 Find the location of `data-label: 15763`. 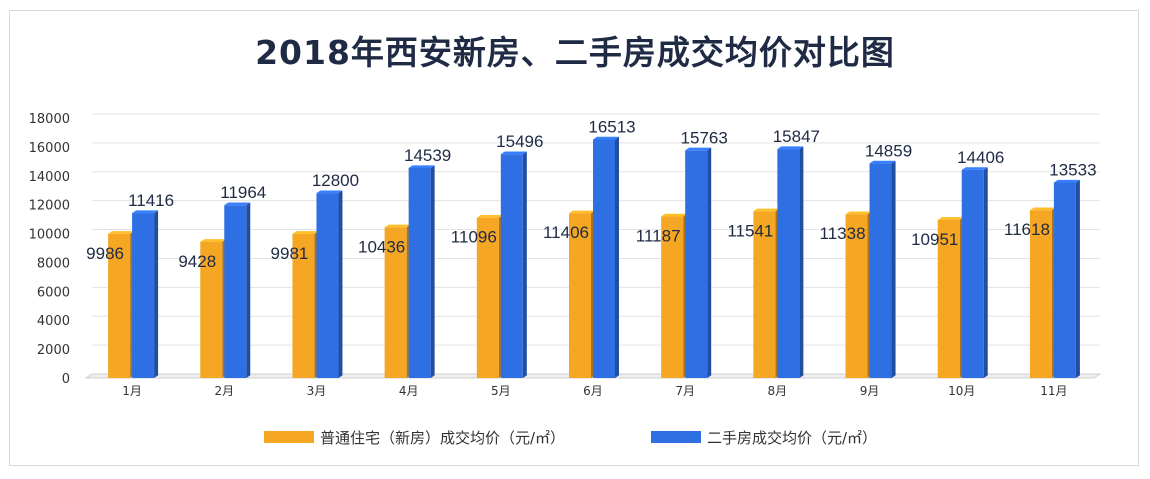

data-label: 15763 is located at coordinates (704, 137).